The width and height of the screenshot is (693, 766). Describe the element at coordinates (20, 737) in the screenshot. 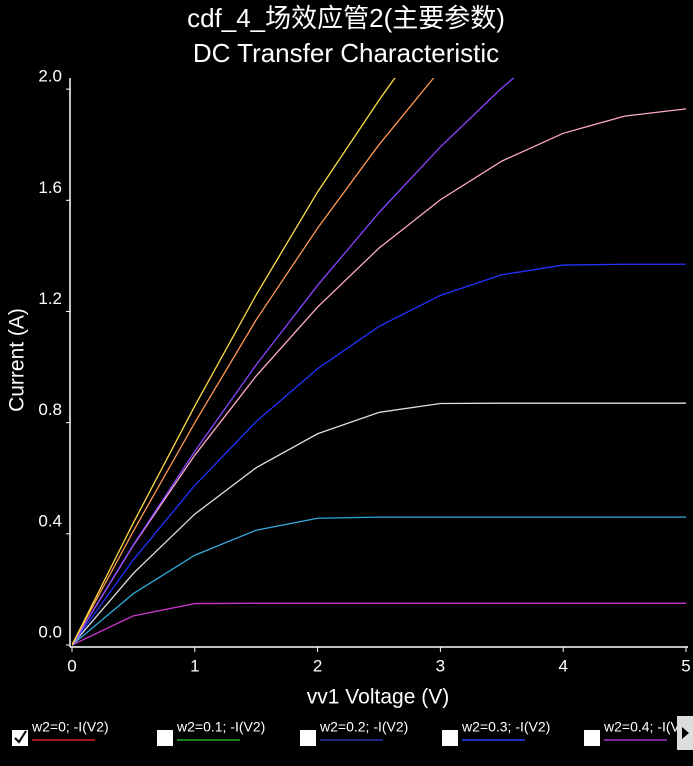

I see `checkmark` at that location.